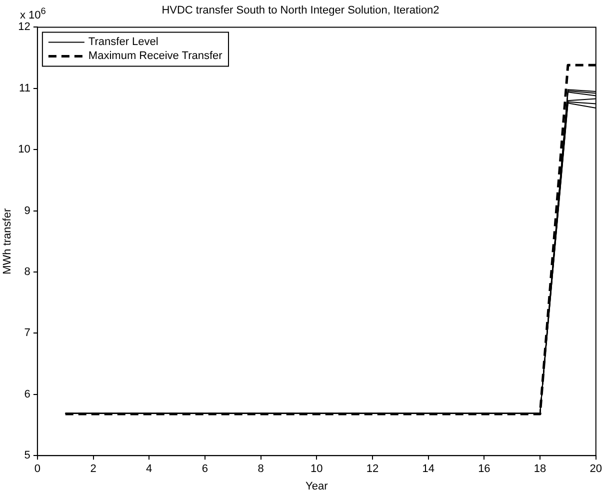 The width and height of the screenshot is (605, 494). I want to click on x-tick-label: 10, so click(316, 469).